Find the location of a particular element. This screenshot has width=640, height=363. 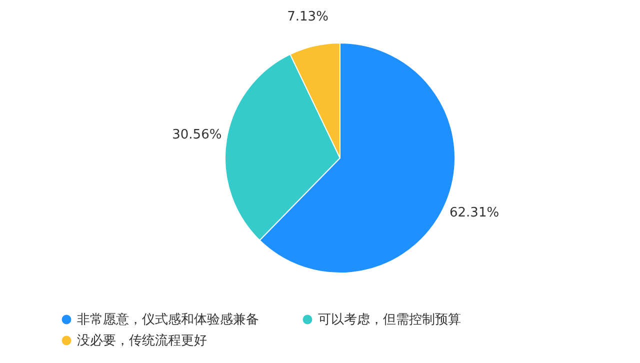

legend-label: 非常愿意，仪式感和体验感兼备 is located at coordinates (168, 320).